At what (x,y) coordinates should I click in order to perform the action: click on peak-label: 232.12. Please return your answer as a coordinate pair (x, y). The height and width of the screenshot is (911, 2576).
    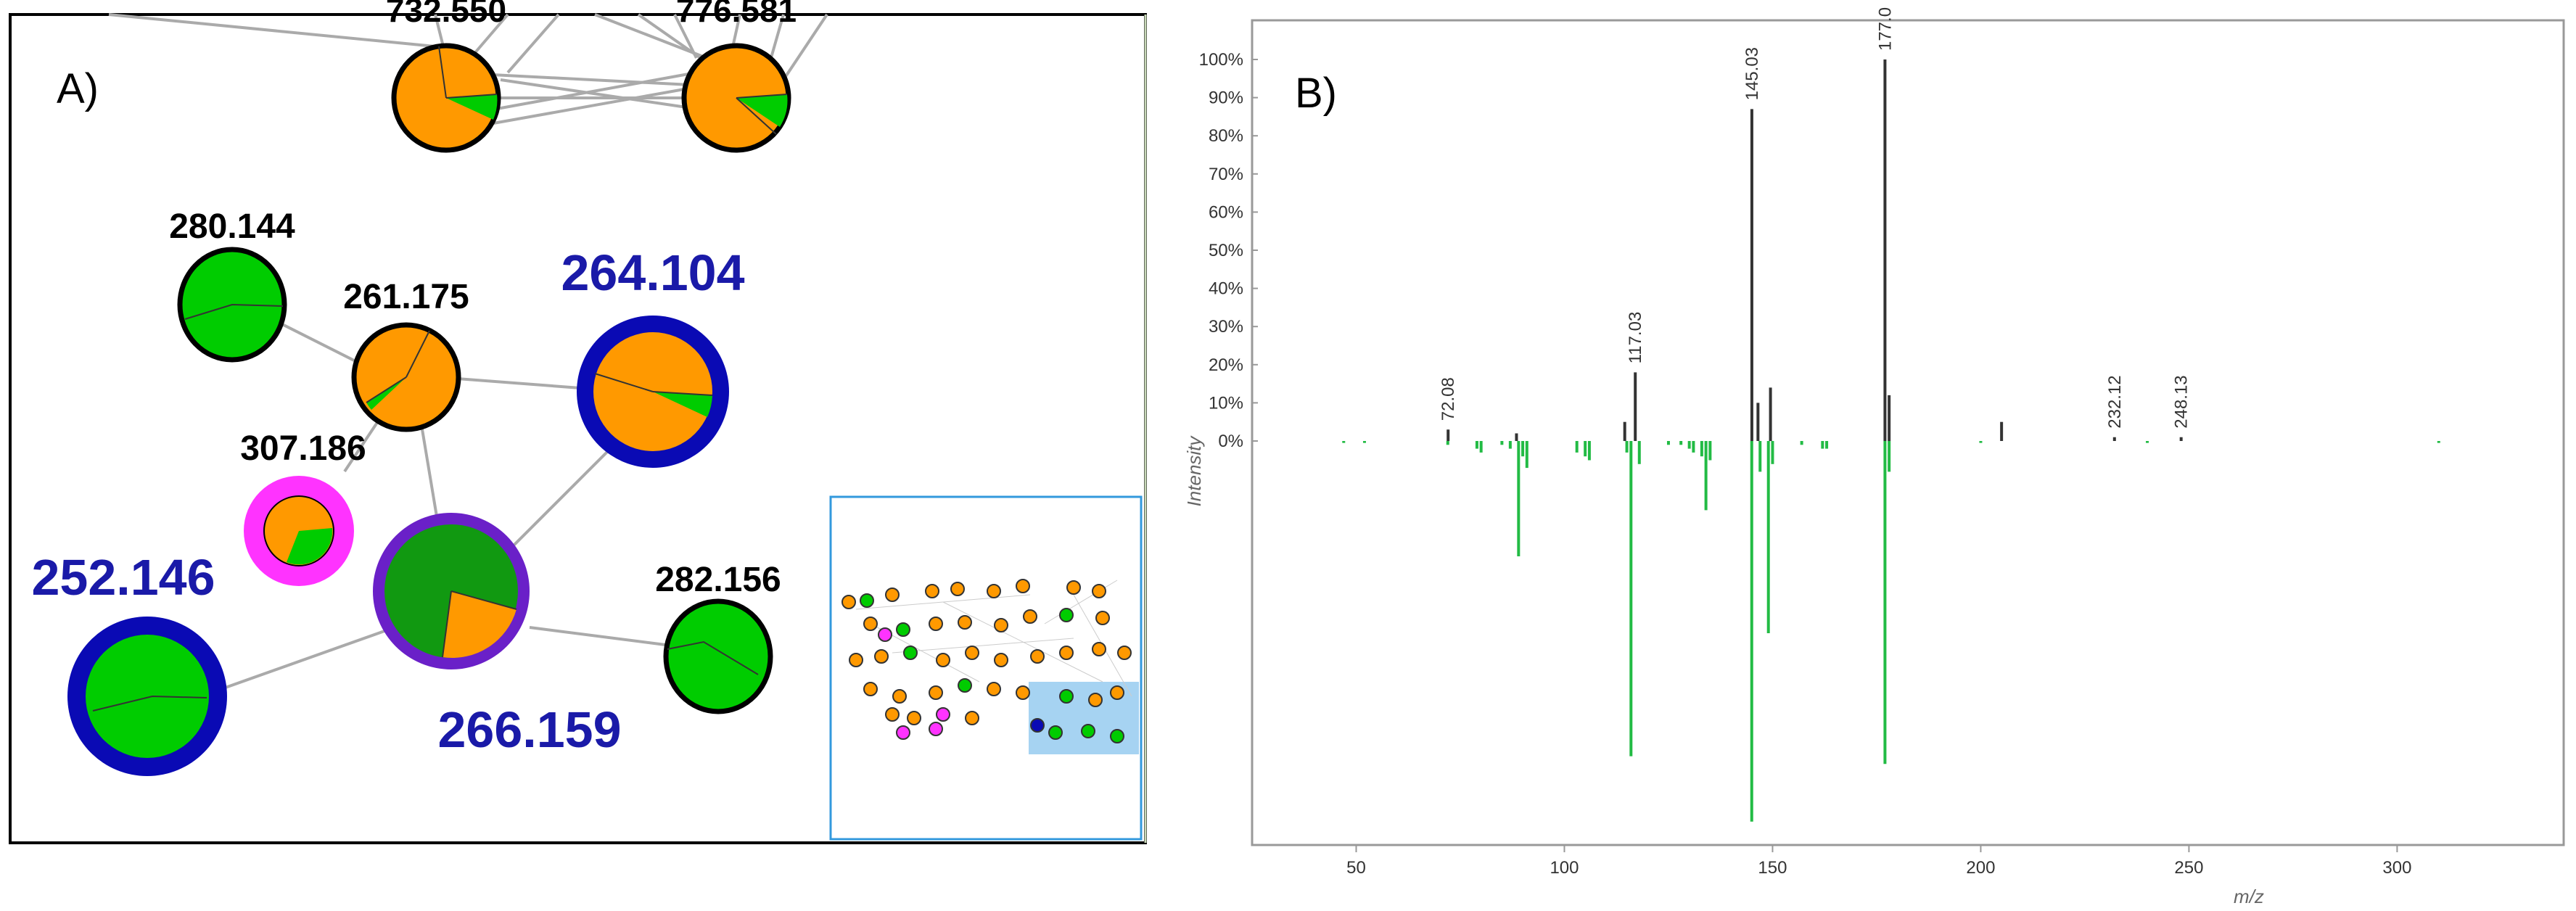
    Looking at the image, I should click on (2115, 401).